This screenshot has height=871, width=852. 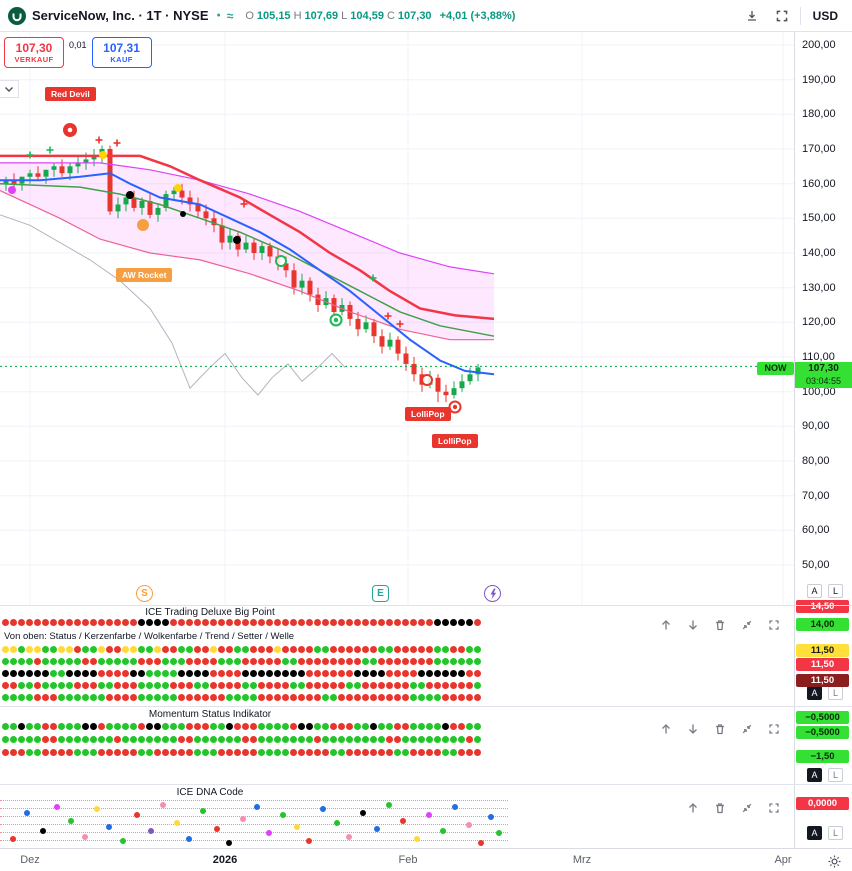 I want to click on buy-button: 107,31 KAUF, so click(x=121, y=52).